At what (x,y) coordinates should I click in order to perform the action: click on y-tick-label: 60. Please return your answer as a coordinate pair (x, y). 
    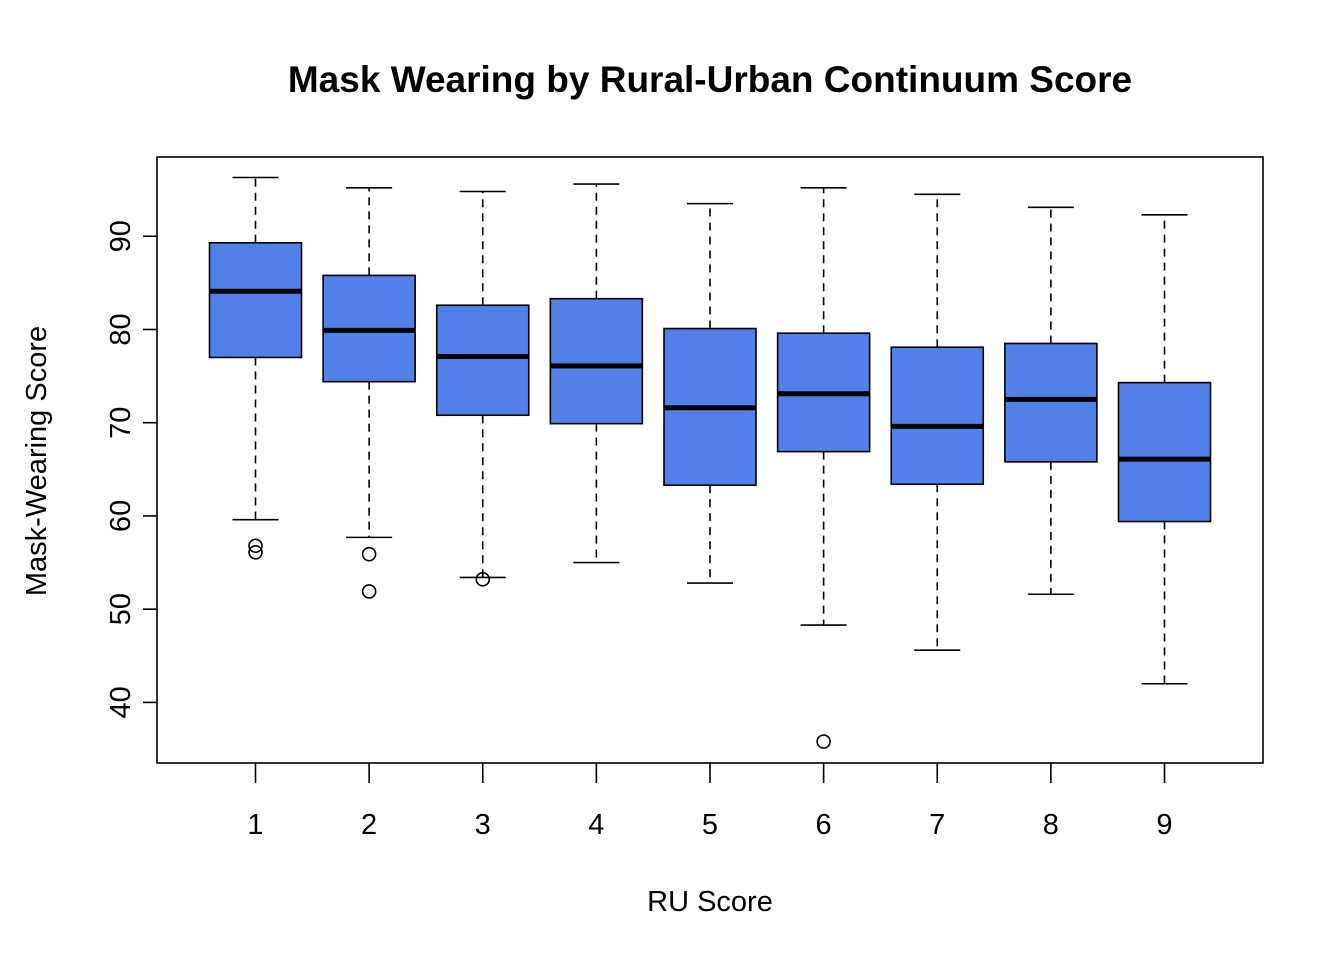
    Looking at the image, I should click on (121, 516).